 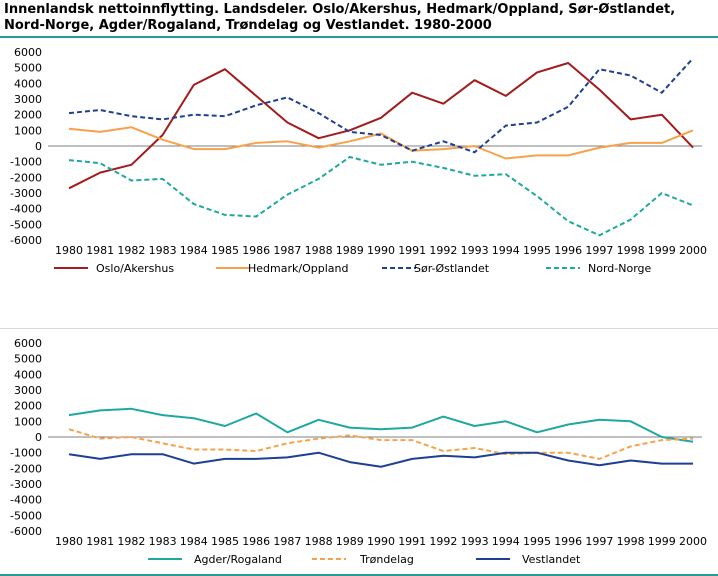 What do you see at coordinates (551, 559) in the screenshot?
I see `legend-label-vestlandet: Vestlandet` at bounding box center [551, 559].